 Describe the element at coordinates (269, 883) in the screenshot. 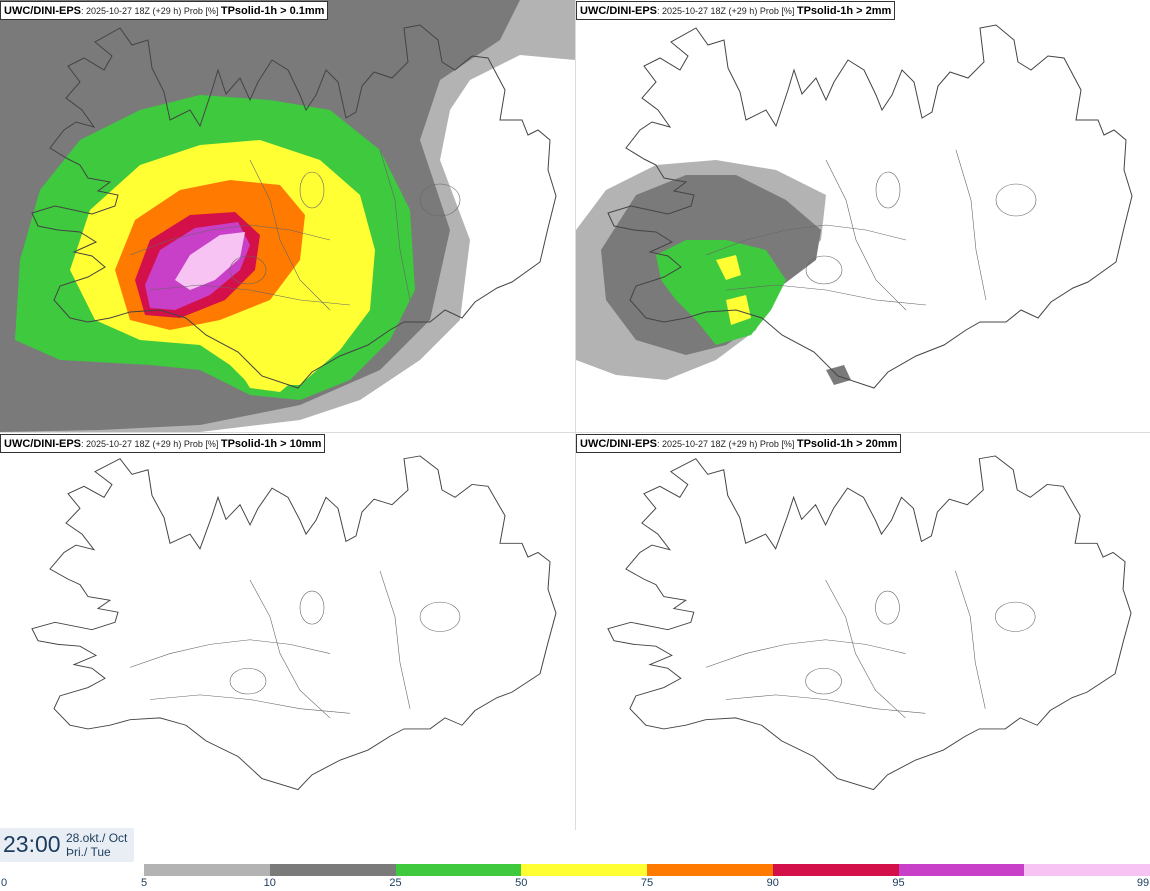

I see `colorbar-tick-label: 10` at that location.